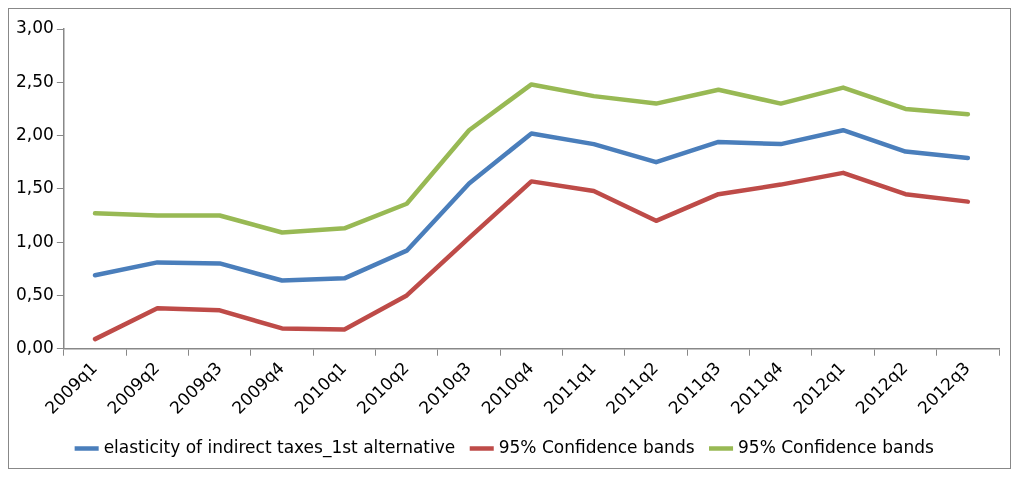  Describe the element at coordinates (279, 447) in the screenshot. I see `legend-label: elasticity of indirect taxes_1st alternative` at that location.